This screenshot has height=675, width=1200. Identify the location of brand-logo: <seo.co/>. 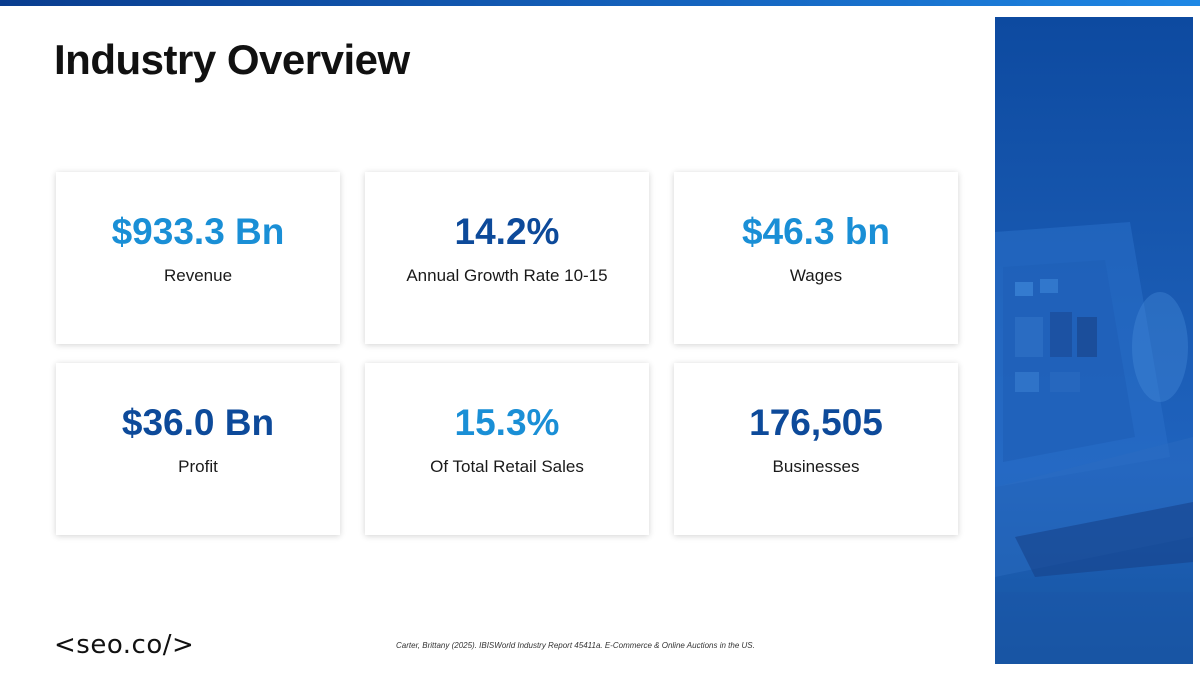
(124, 645).